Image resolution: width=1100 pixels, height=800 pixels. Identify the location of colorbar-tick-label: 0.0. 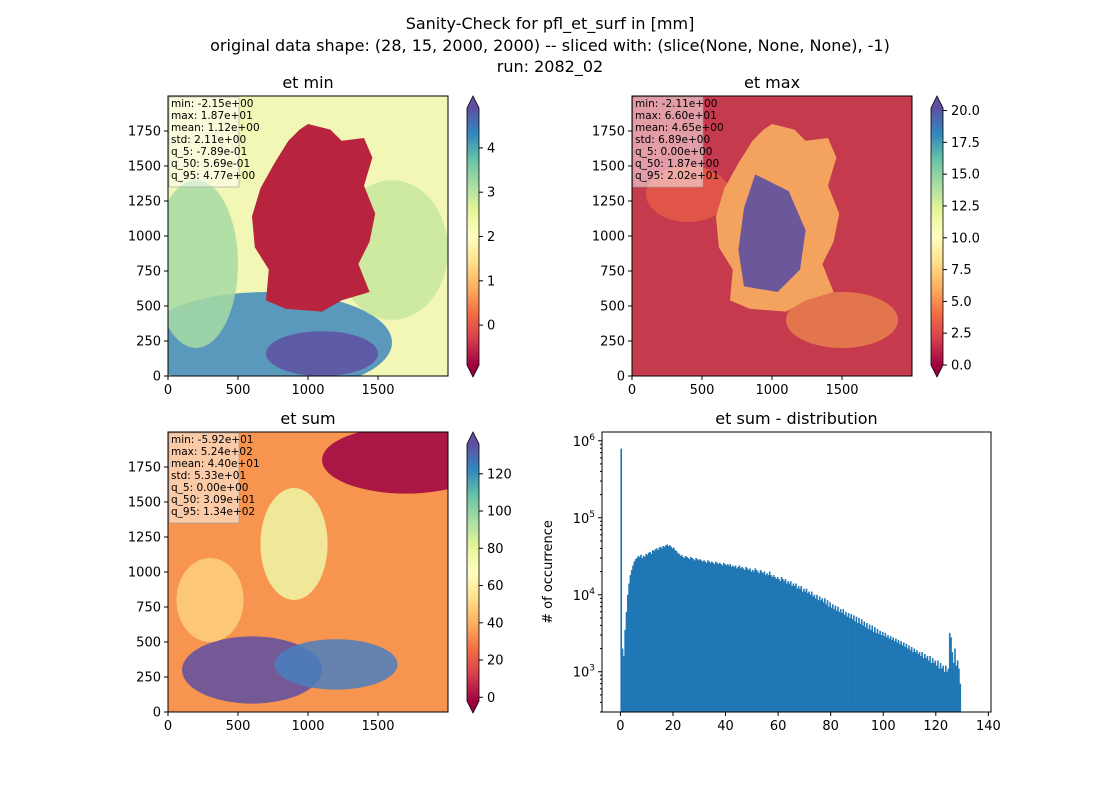
(961, 366).